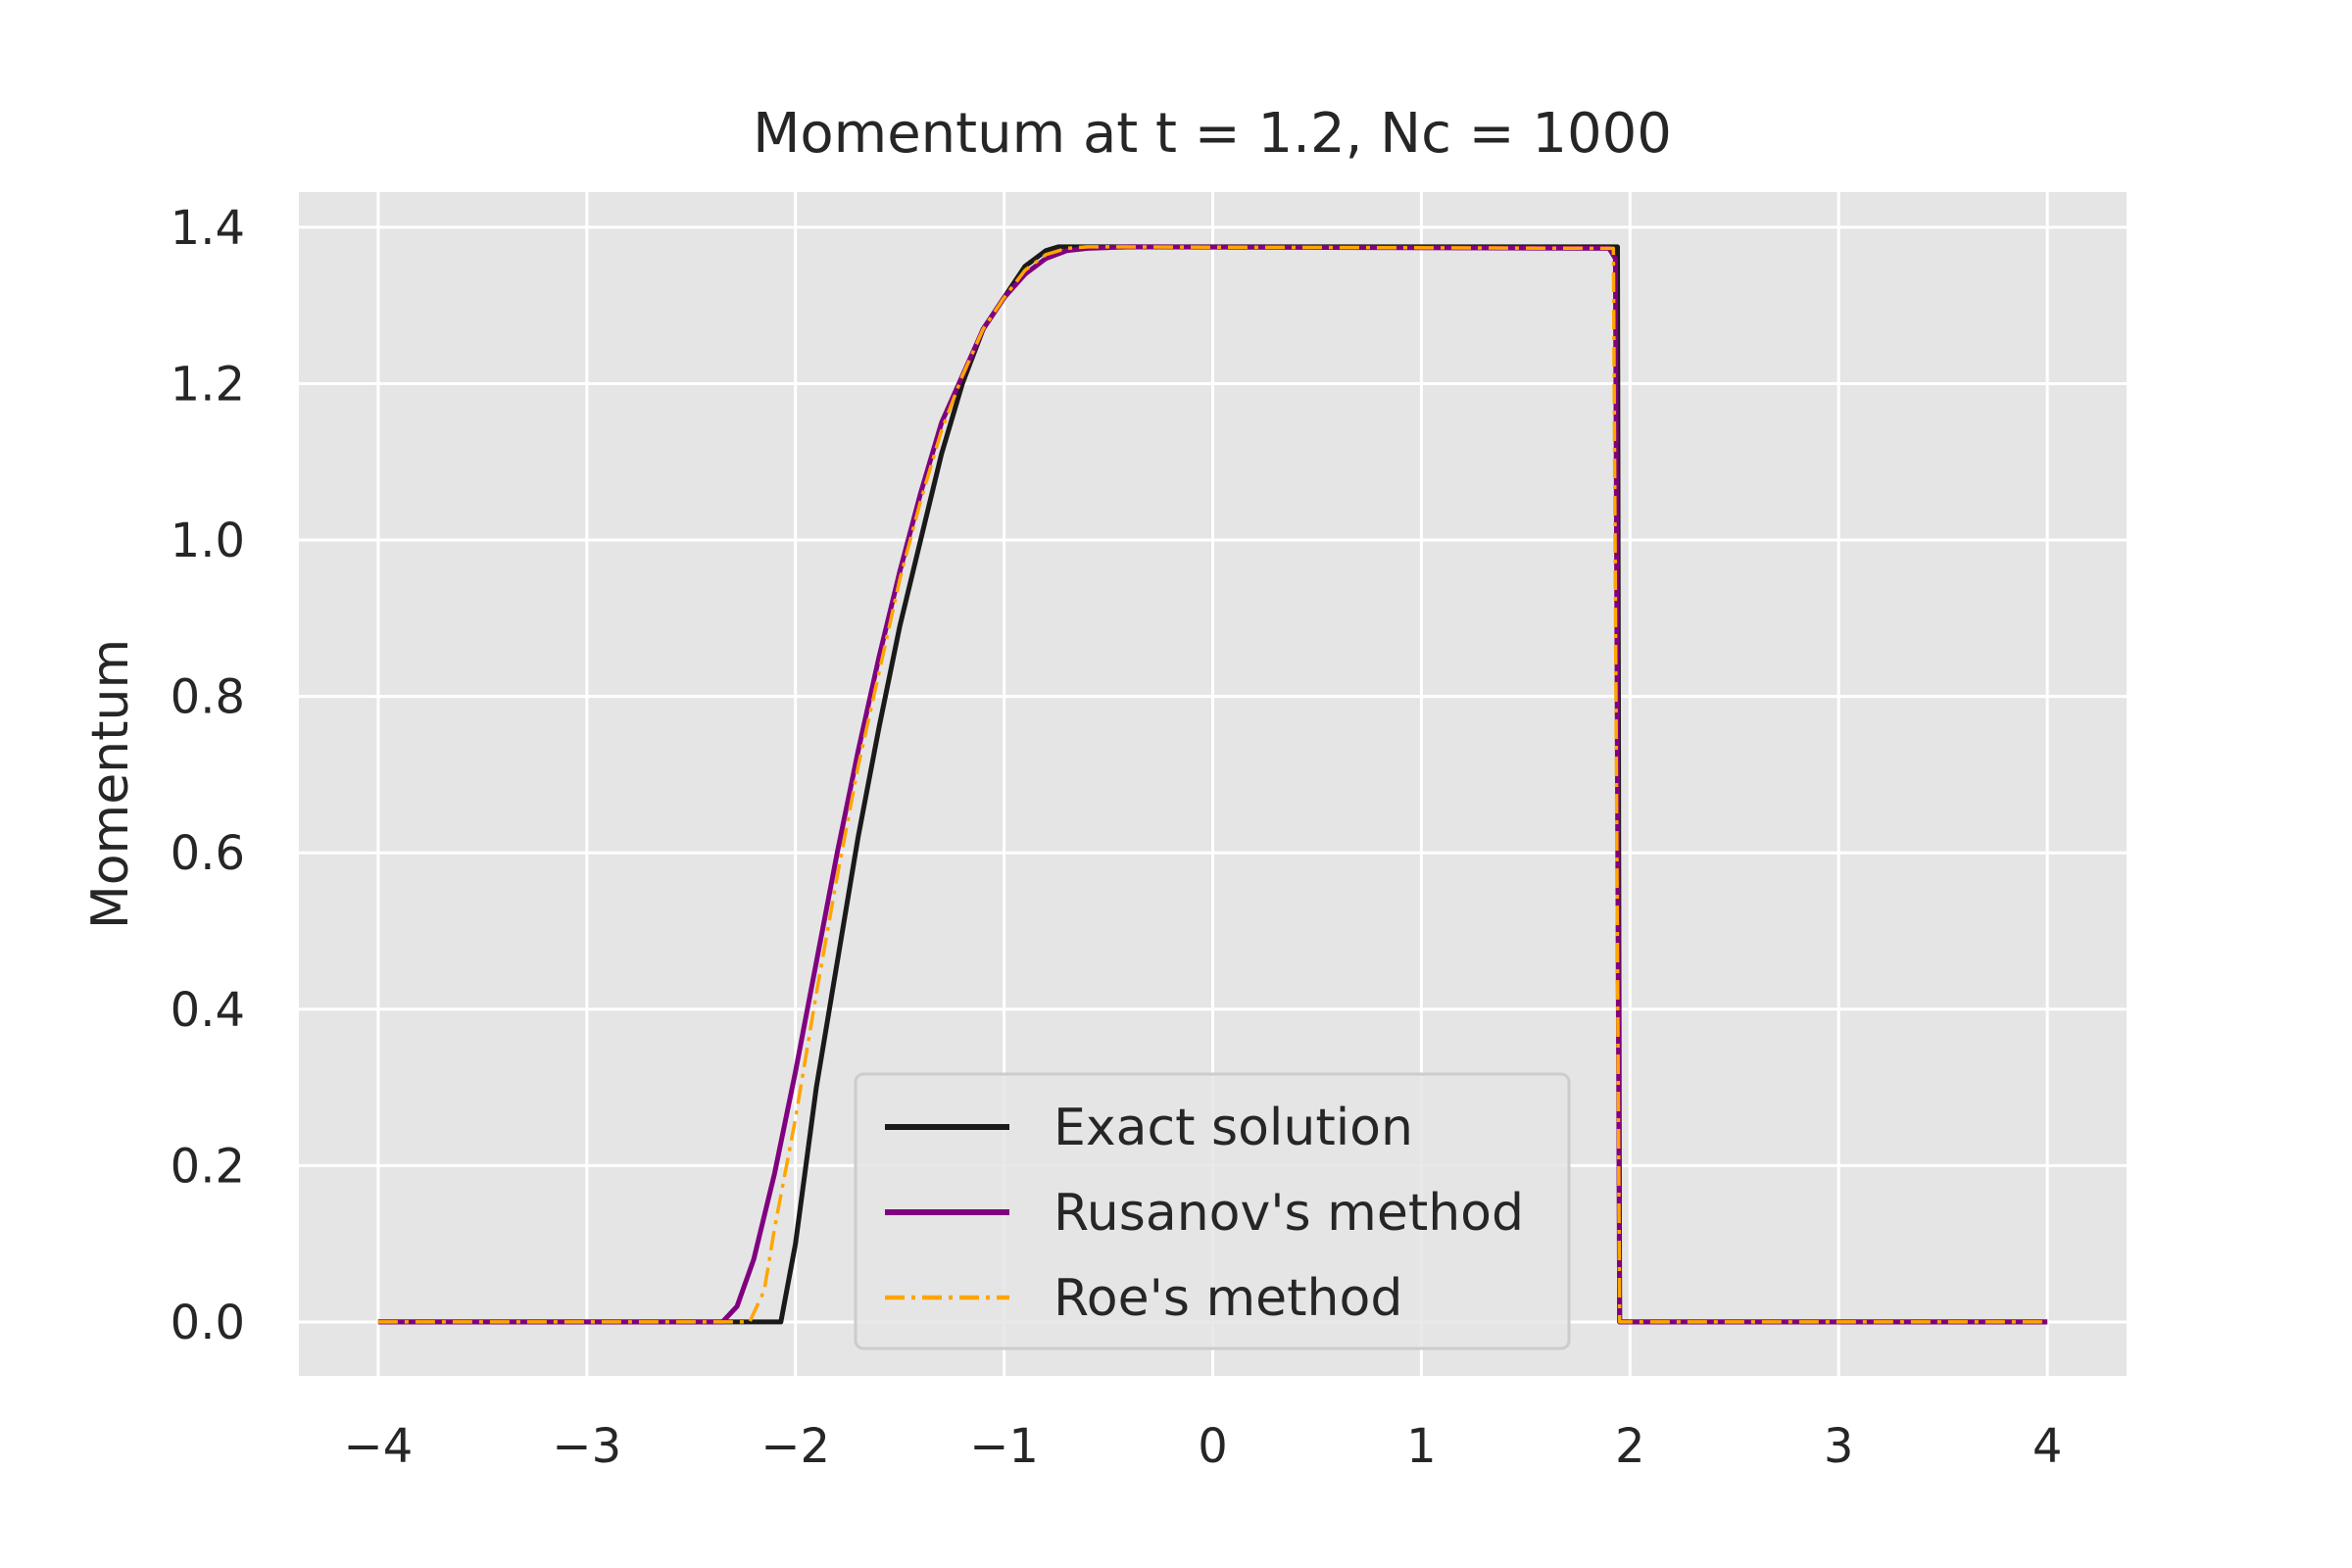 The height and width of the screenshot is (1568, 2352). I want to click on y-tick-label: 1.2, so click(208, 384).